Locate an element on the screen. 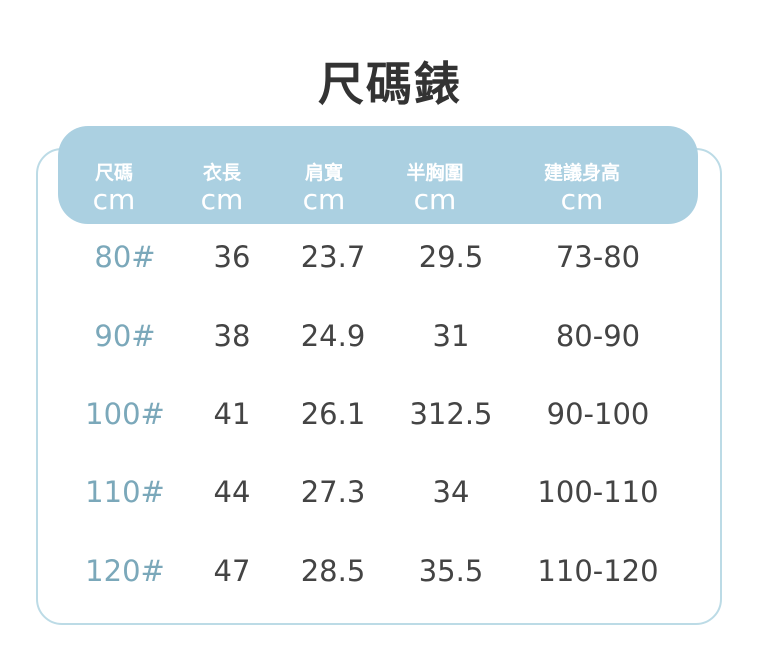  column-header: 肩寬 cm is located at coordinates (324, 187).